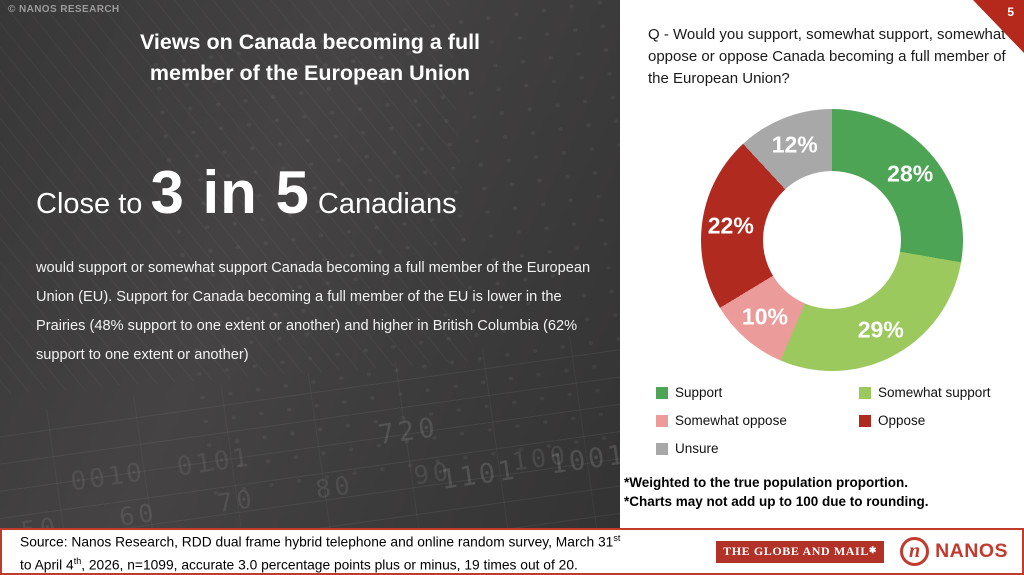 The width and height of the screenshot is (1024, 575). What do you see at coordinates (1010, 12) in the screenshot?
I see `page-number: 5` at bounding box center [1010, 12].